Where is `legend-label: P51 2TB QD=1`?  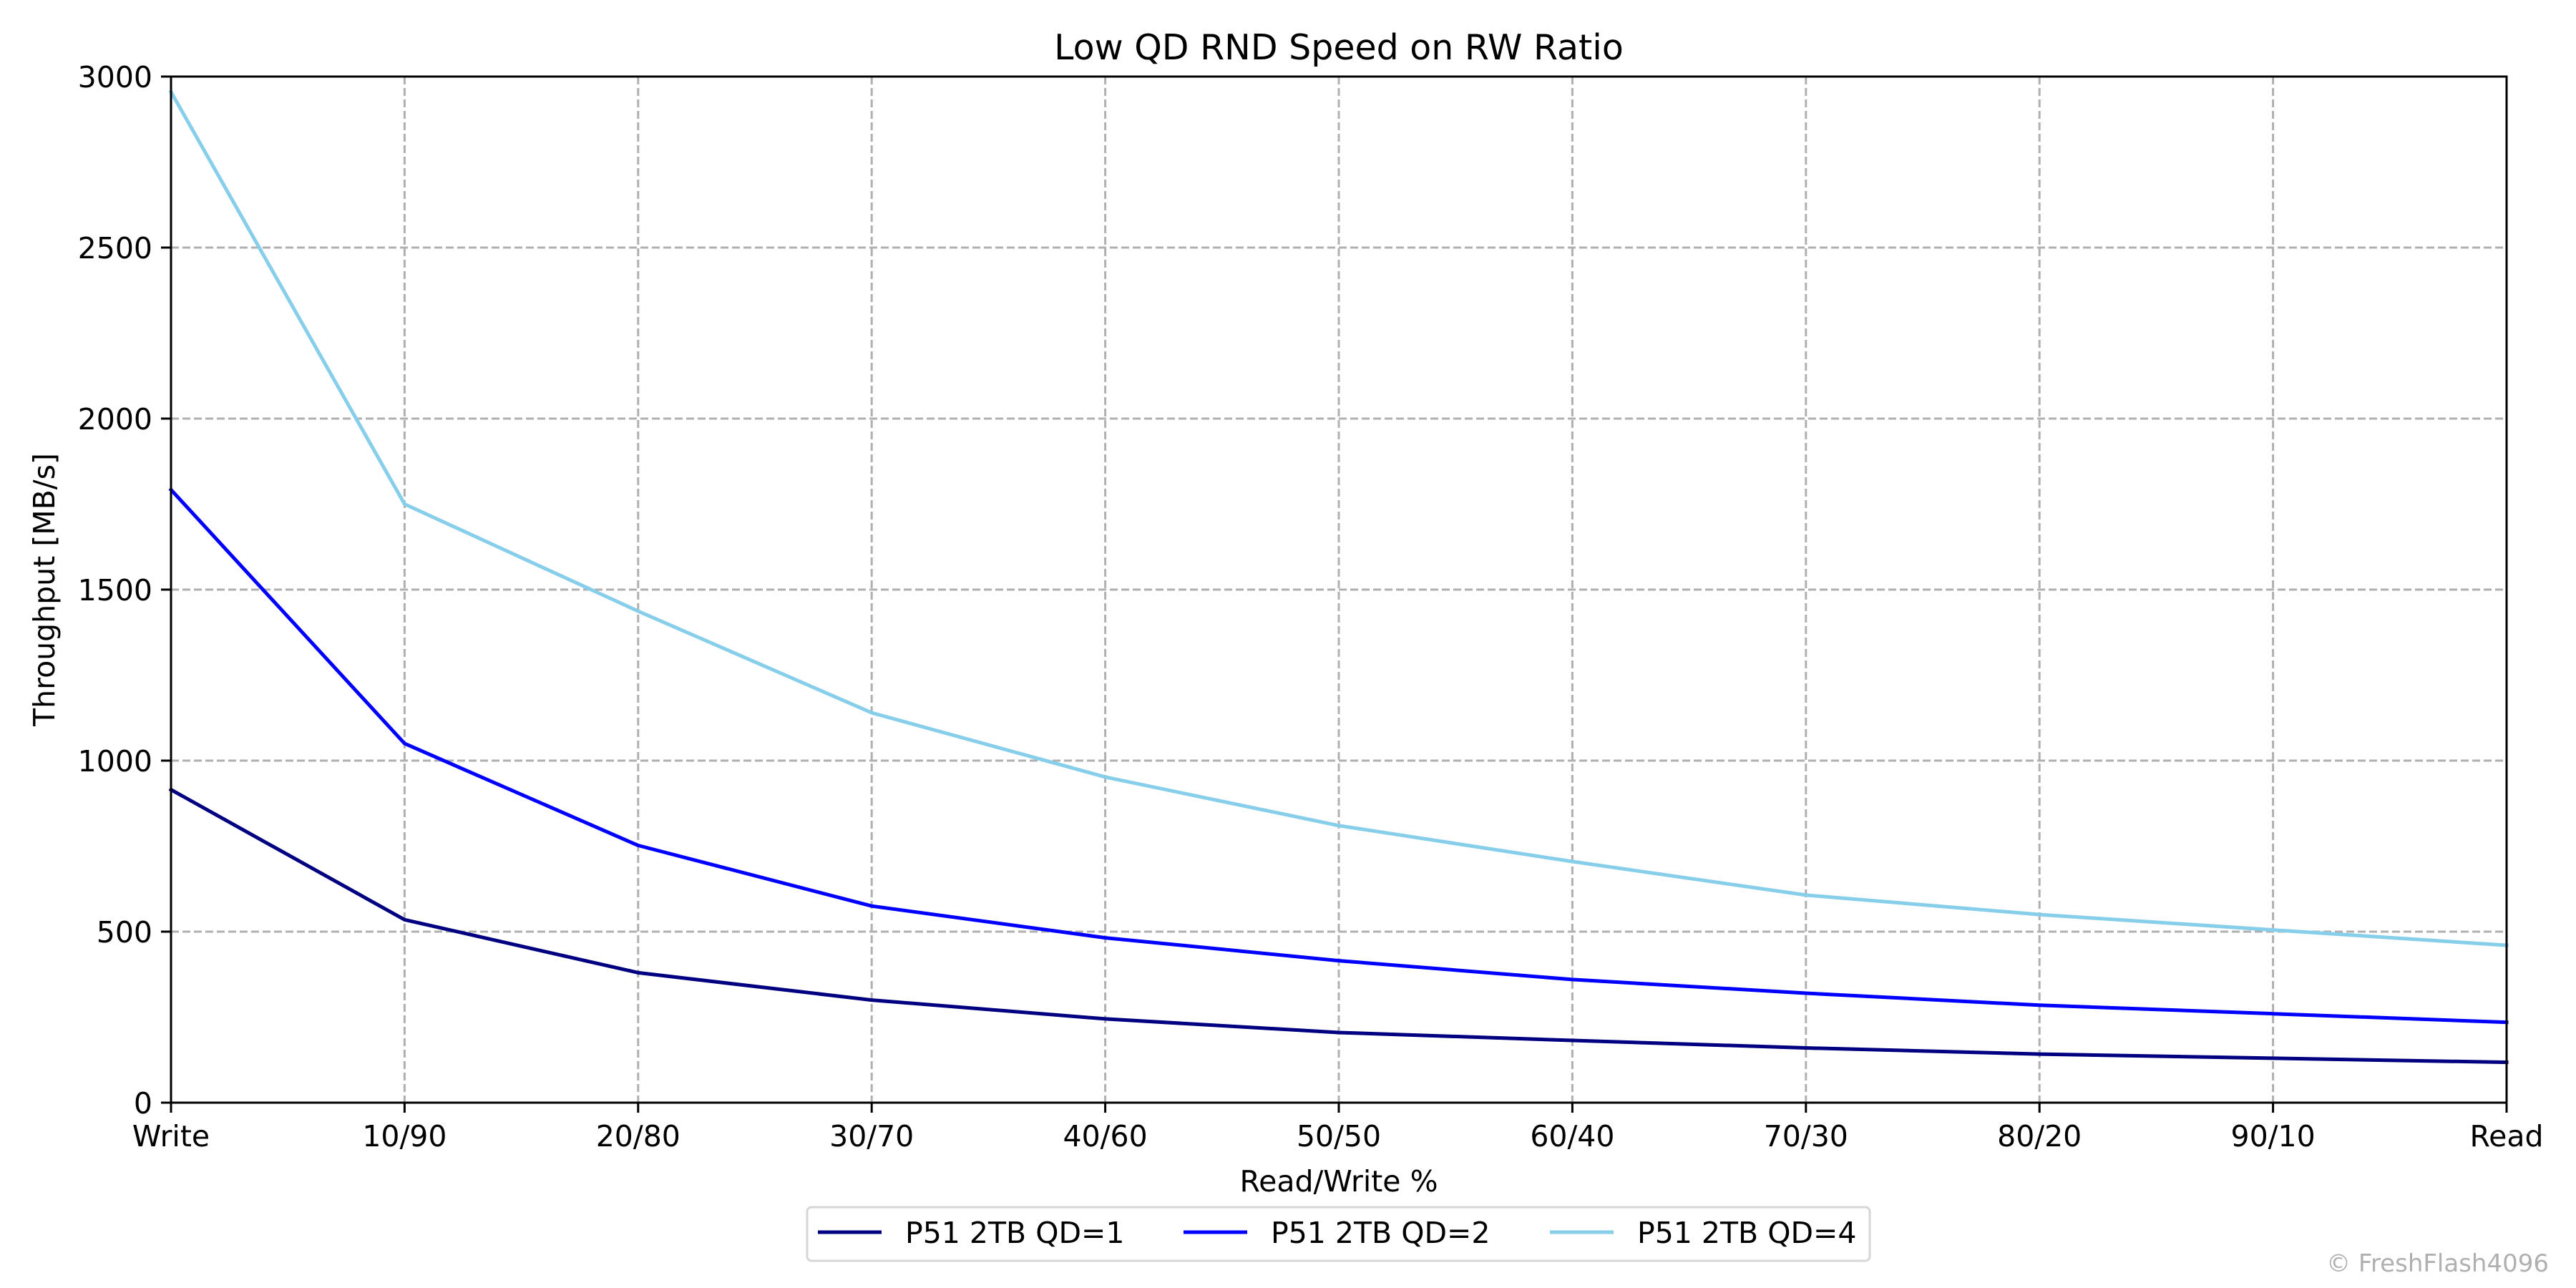 legend-label: P51 2TB QD=1 is located at coordinates (1015, 1233).